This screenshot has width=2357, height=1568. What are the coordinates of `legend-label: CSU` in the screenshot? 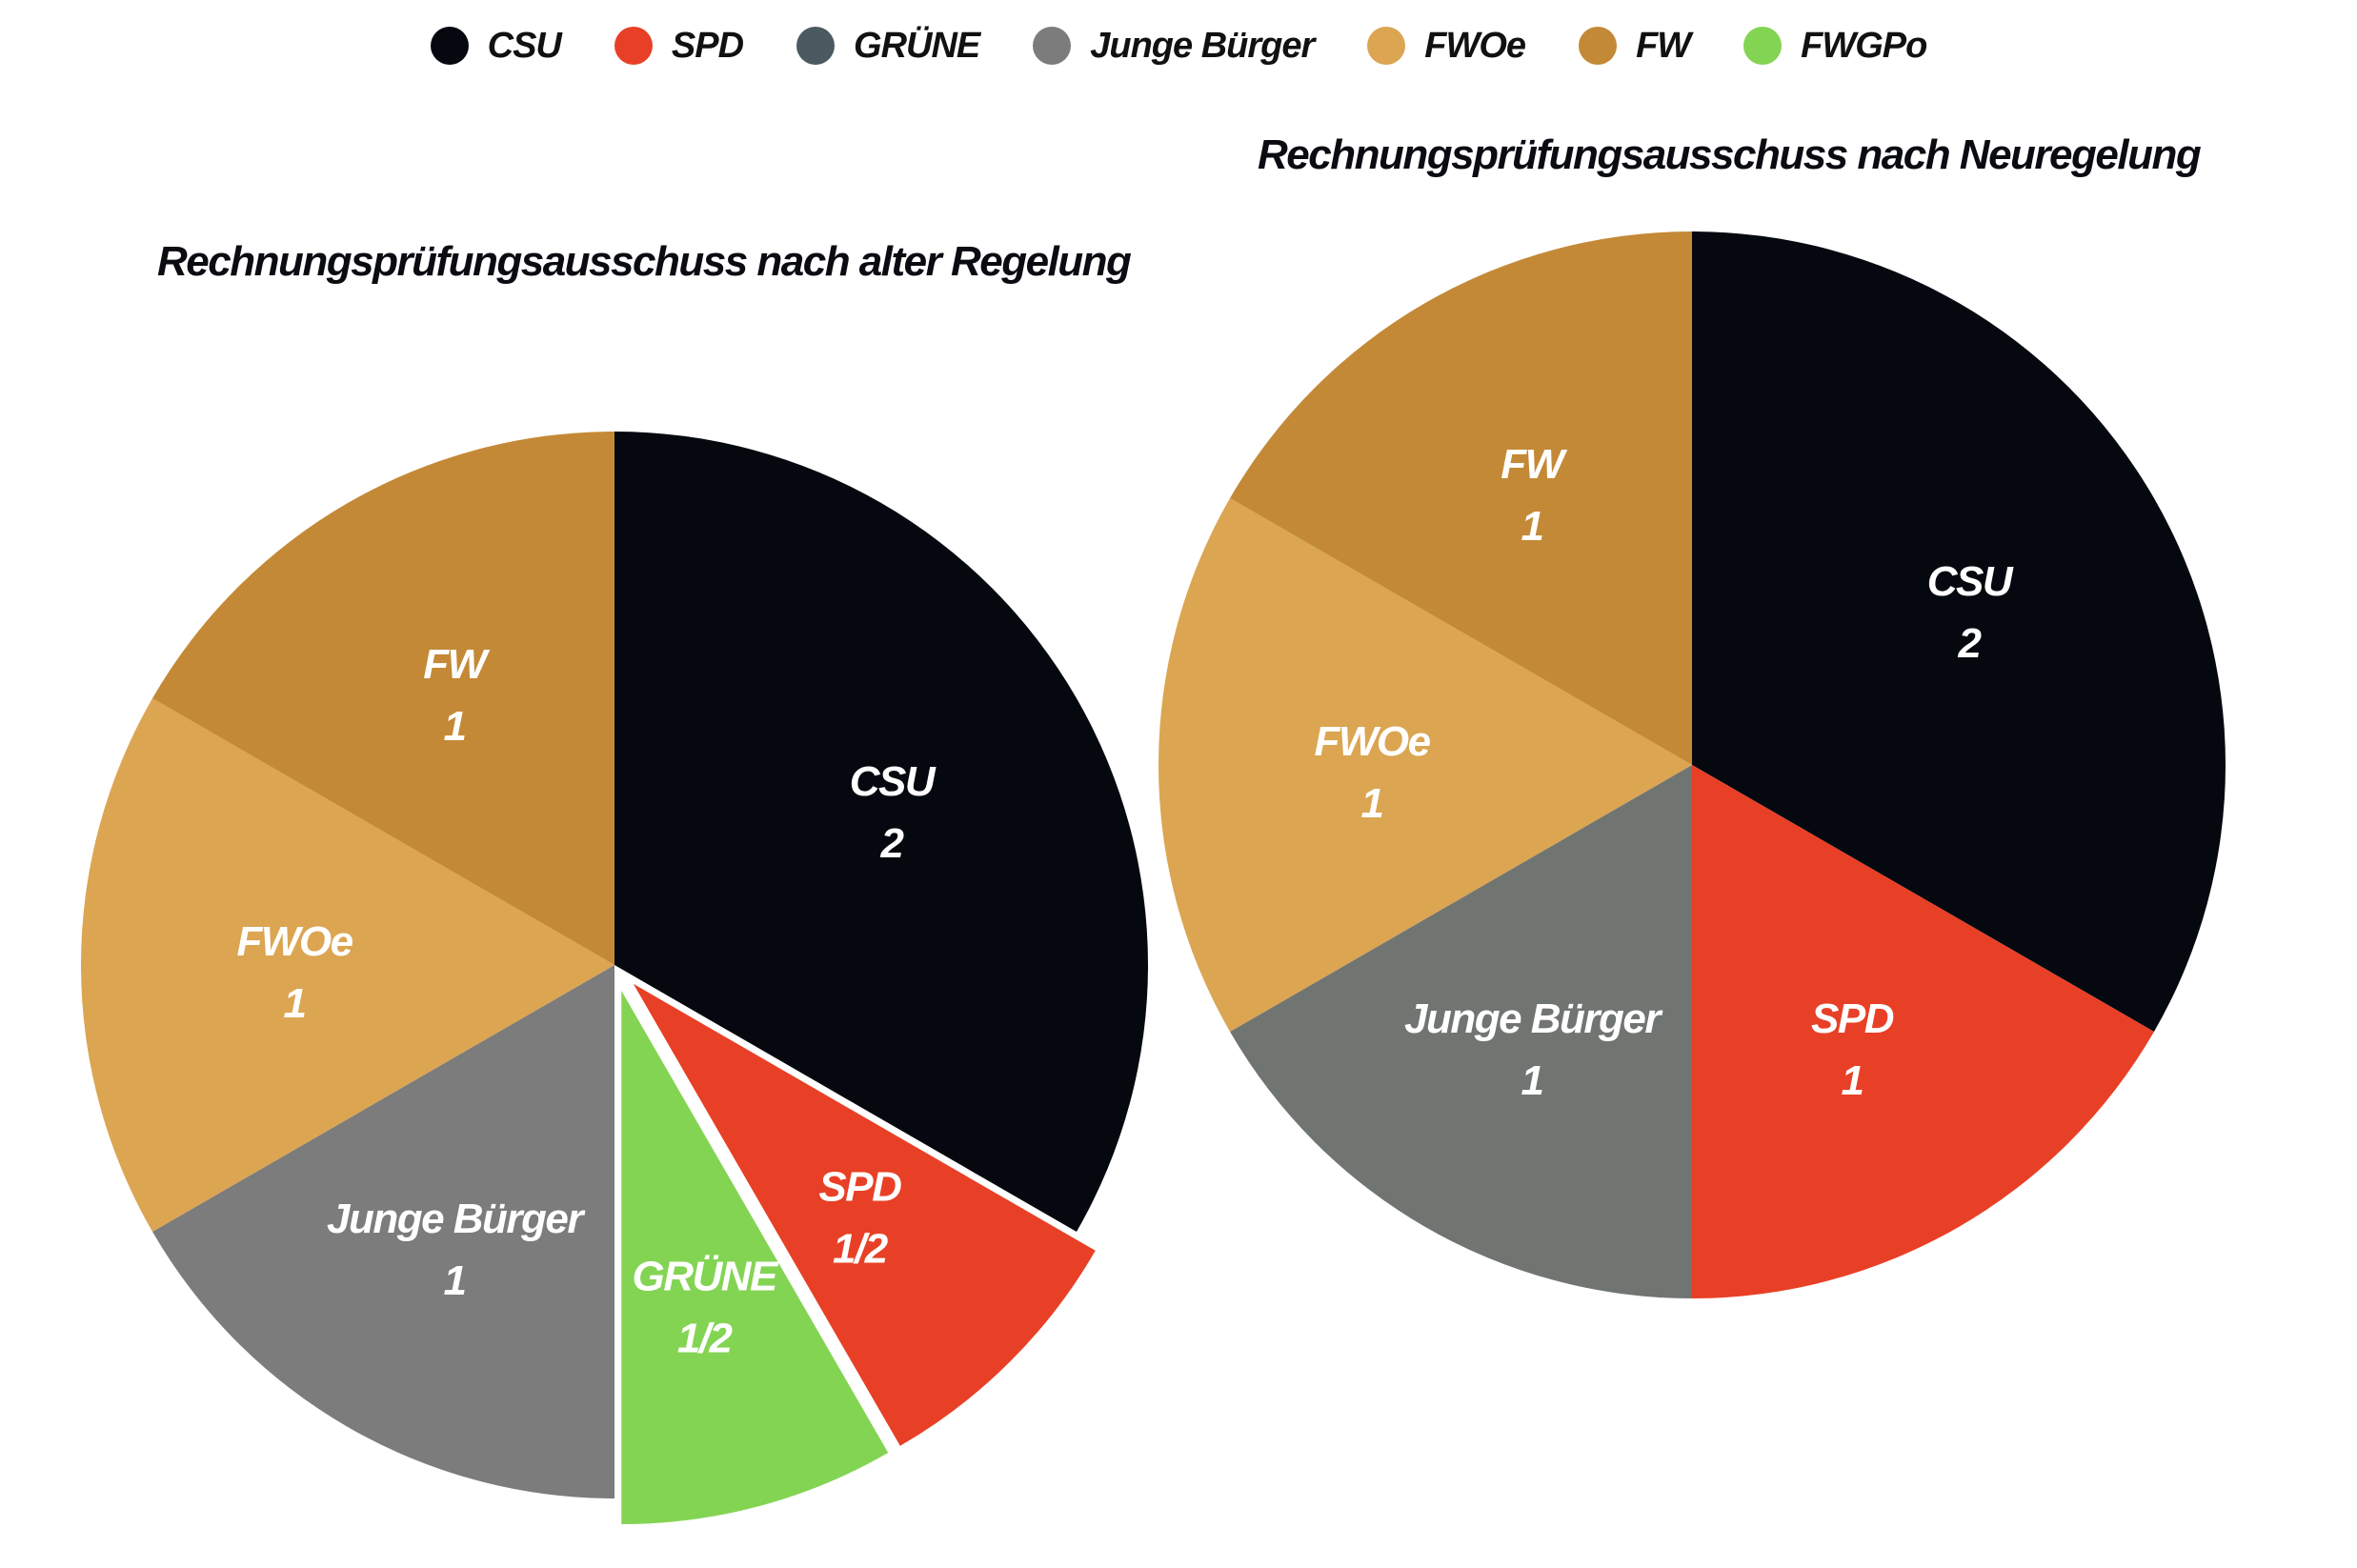 It's located at (524, 46).